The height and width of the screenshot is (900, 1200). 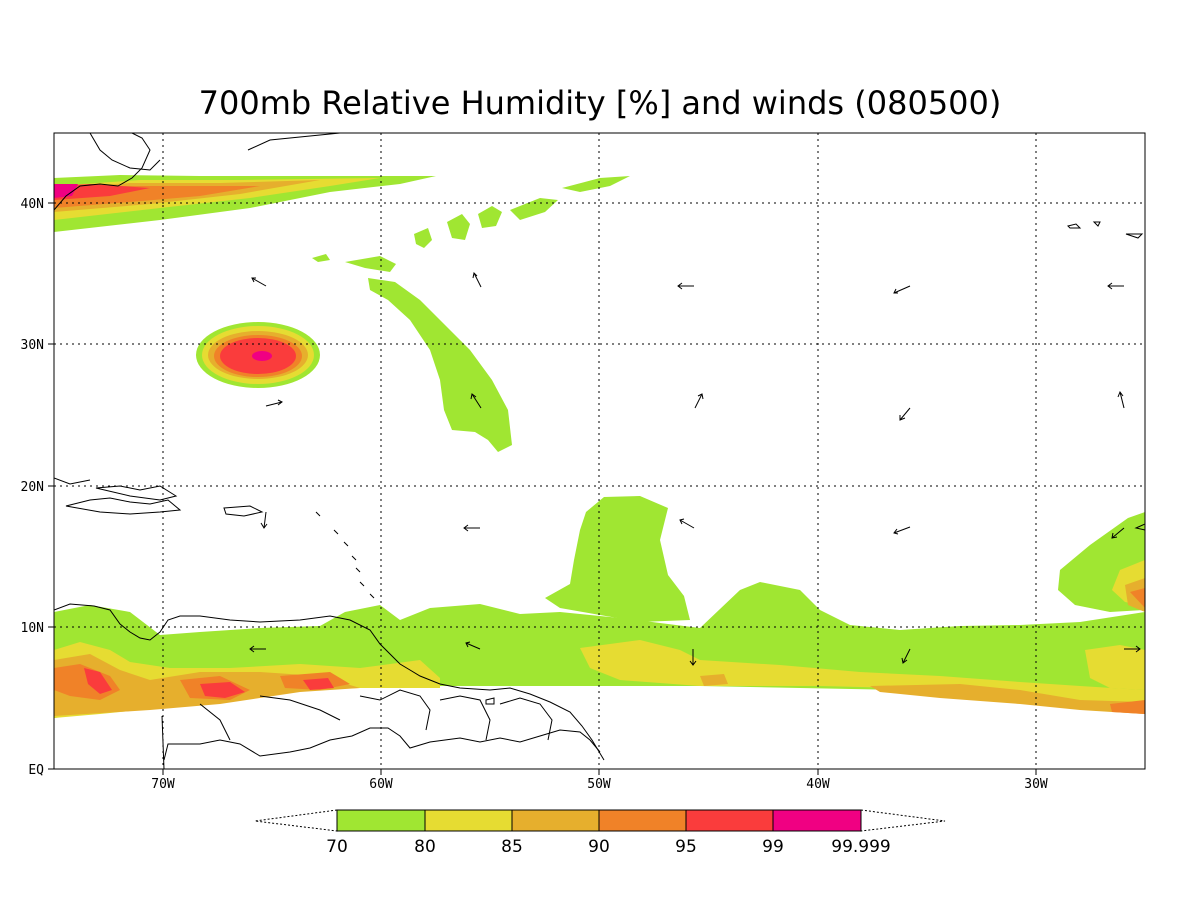 What do you see at coordinates (36, 770) in the screenshot?
I see `lat-label: EQ` at bounding box center [36, 770].